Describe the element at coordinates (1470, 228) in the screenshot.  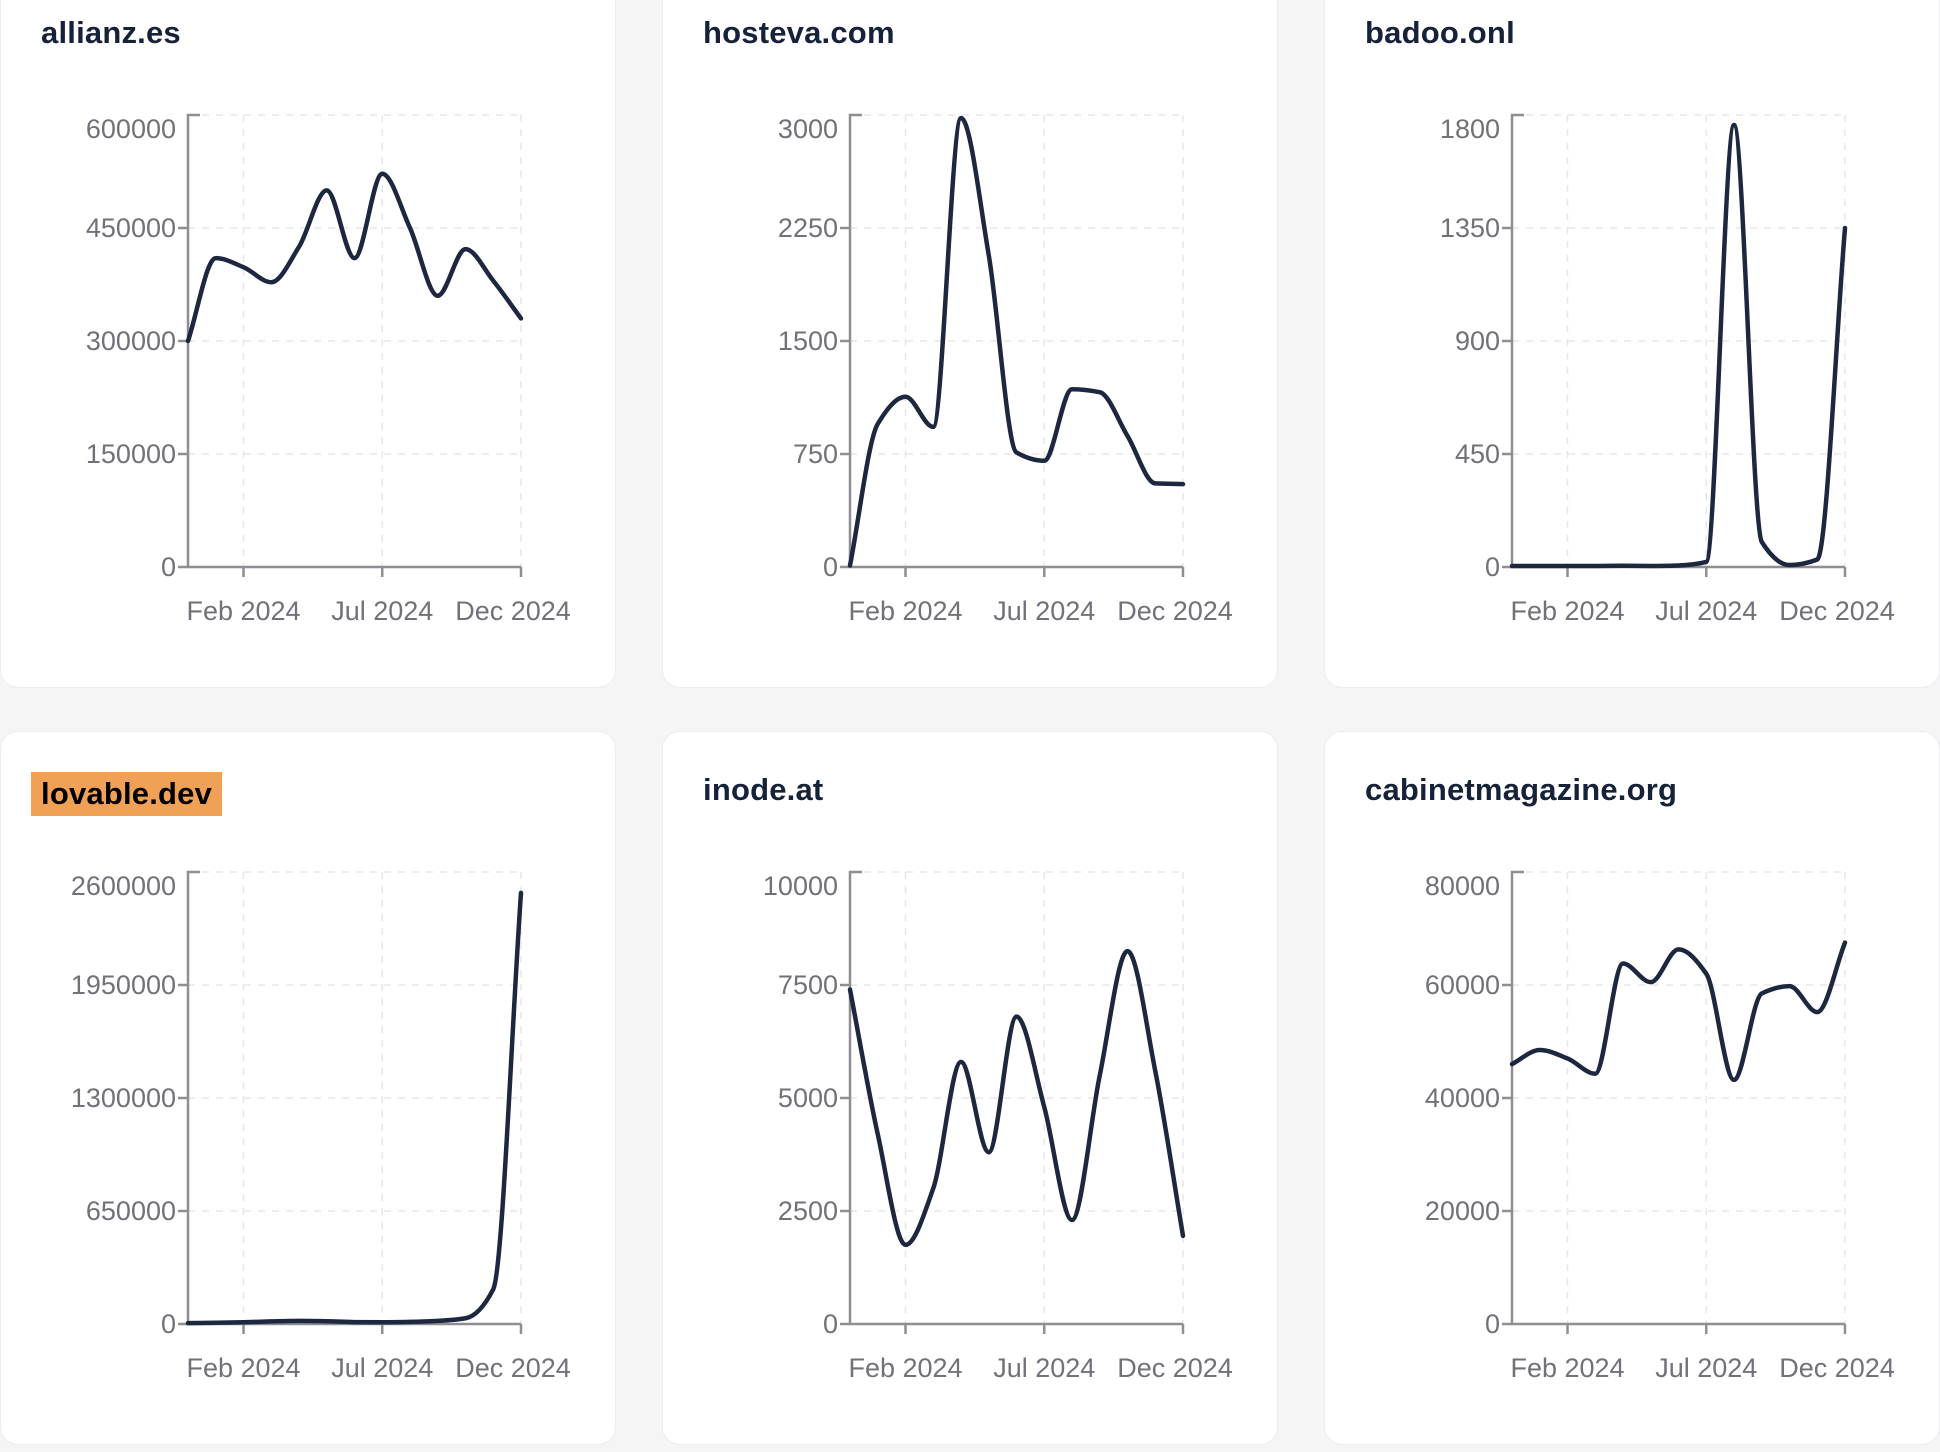
I see `y-tick-label: 1350` at that location.